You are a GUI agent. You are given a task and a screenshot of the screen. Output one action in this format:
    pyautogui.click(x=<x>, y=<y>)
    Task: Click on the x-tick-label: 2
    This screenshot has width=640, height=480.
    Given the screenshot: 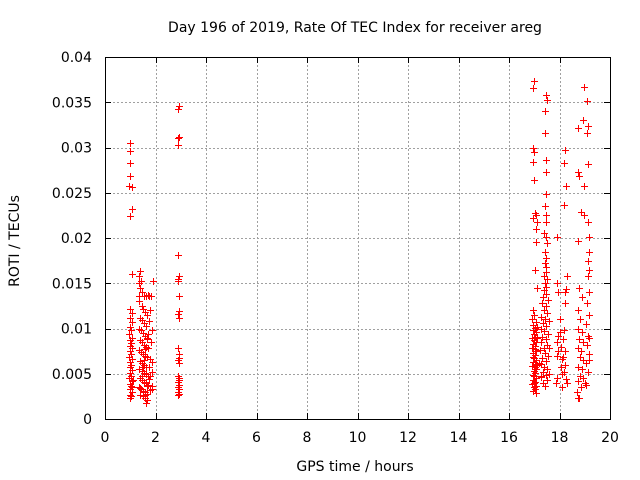 What is the action you would take?
    pyautogui.click(x=155, y=438)
    